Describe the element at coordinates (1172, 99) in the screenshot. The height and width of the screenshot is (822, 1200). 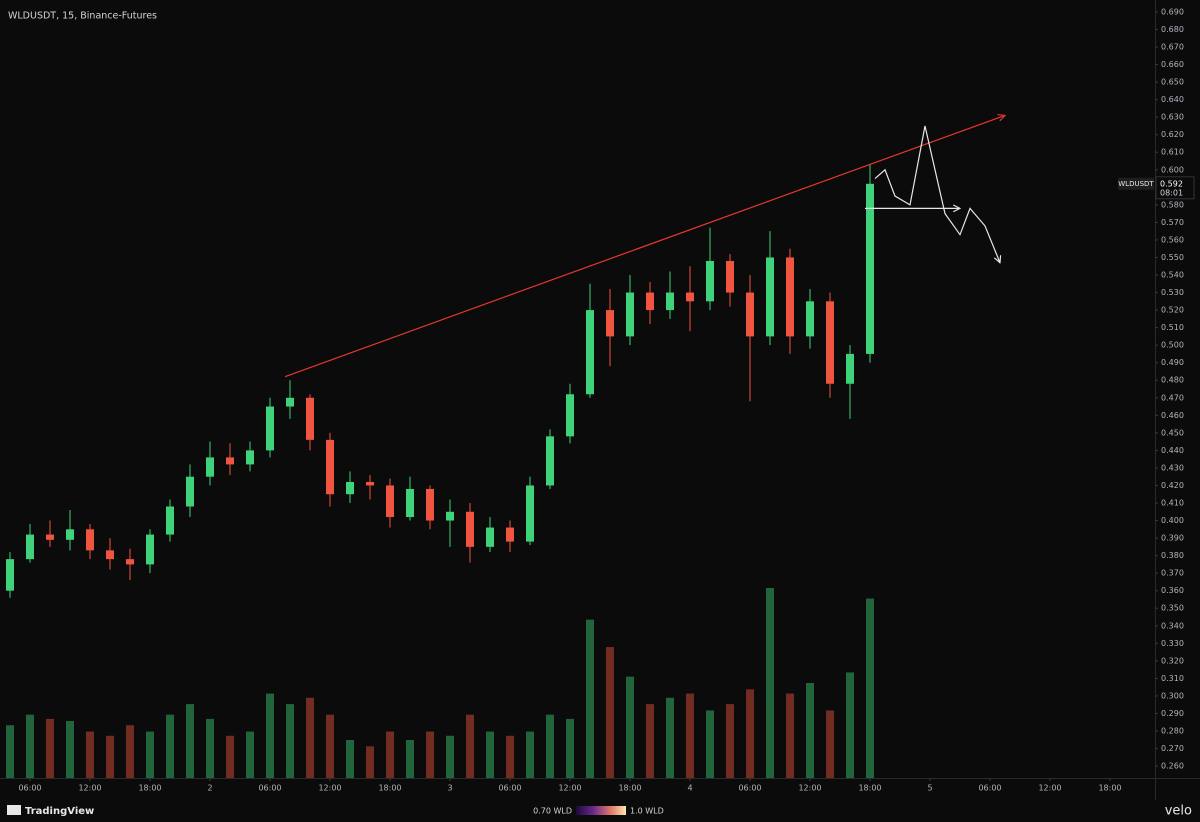
I see `y-tick-label: 0.640` at that location.